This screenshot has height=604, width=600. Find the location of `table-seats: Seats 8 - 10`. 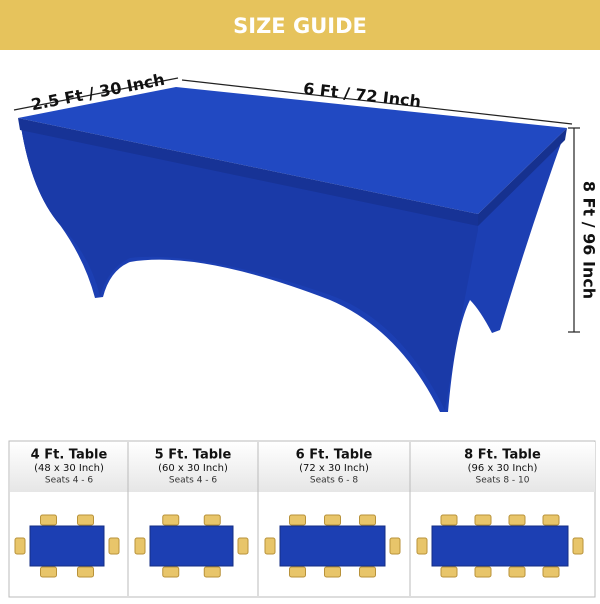

table-seats: Seats 8 - 10 is located at coordinates (503, 481).